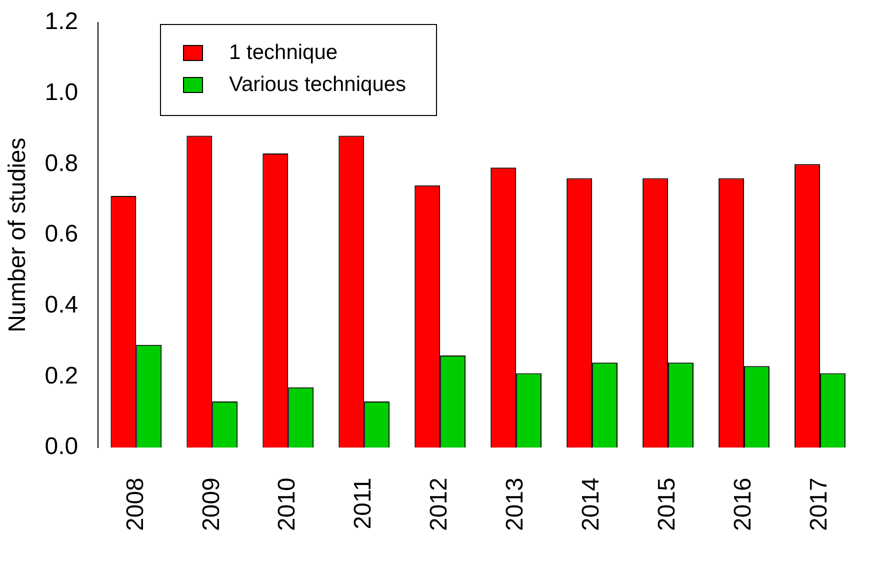  I want to click on x-tick-label: 2013, so click(515, 504).